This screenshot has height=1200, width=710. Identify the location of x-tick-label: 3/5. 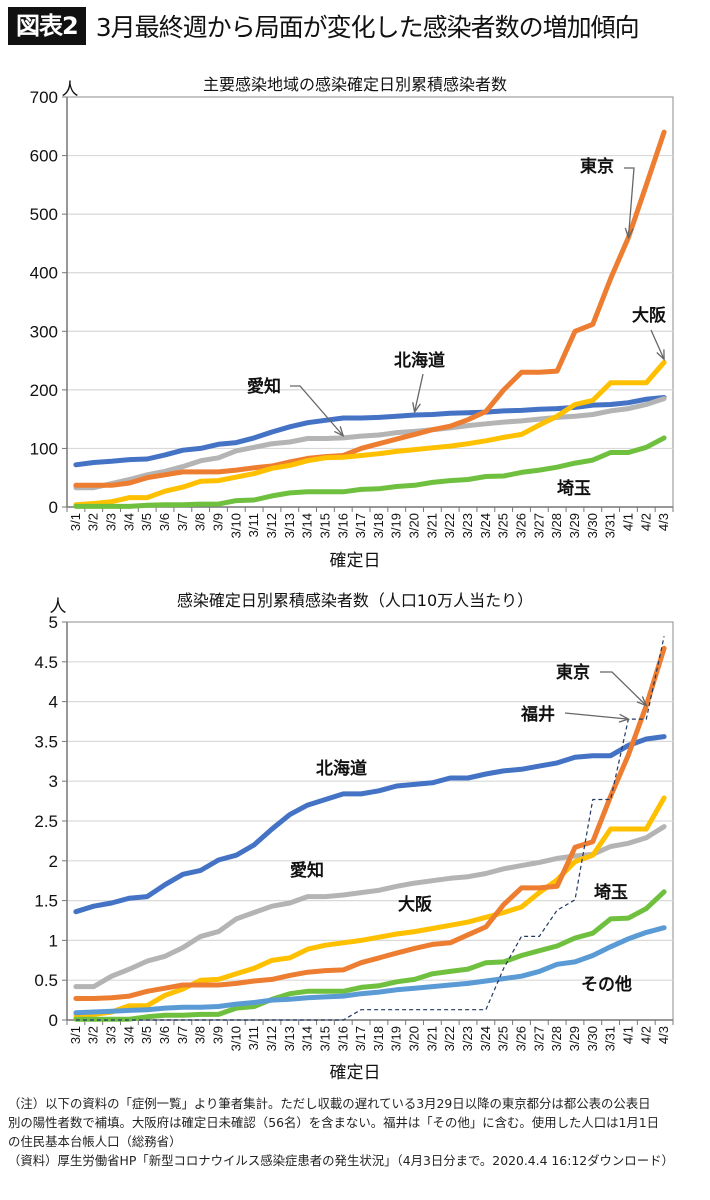
(146, 1035).